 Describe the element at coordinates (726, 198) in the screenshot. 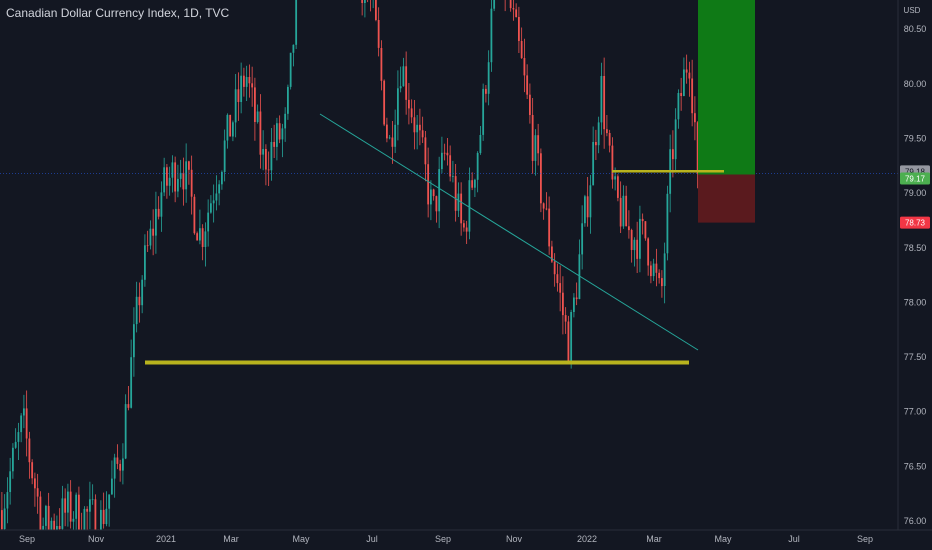

I see `position-stop-zone` at that location.